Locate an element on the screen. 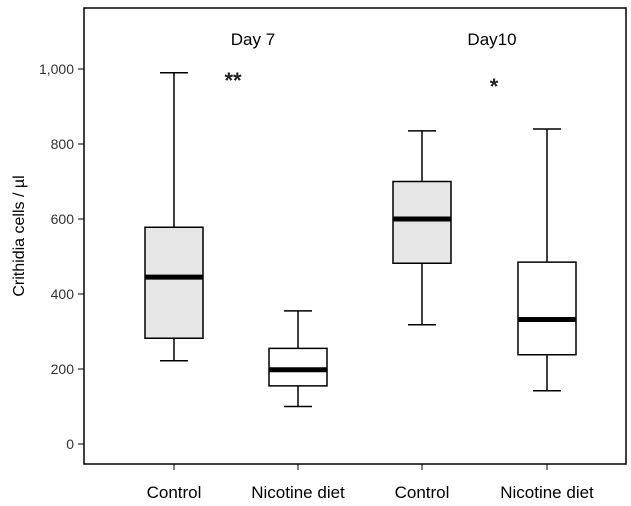 The height and width of the screenshot is (506, 631). y-tick-label: 400 is located at coordinates (63, 294).